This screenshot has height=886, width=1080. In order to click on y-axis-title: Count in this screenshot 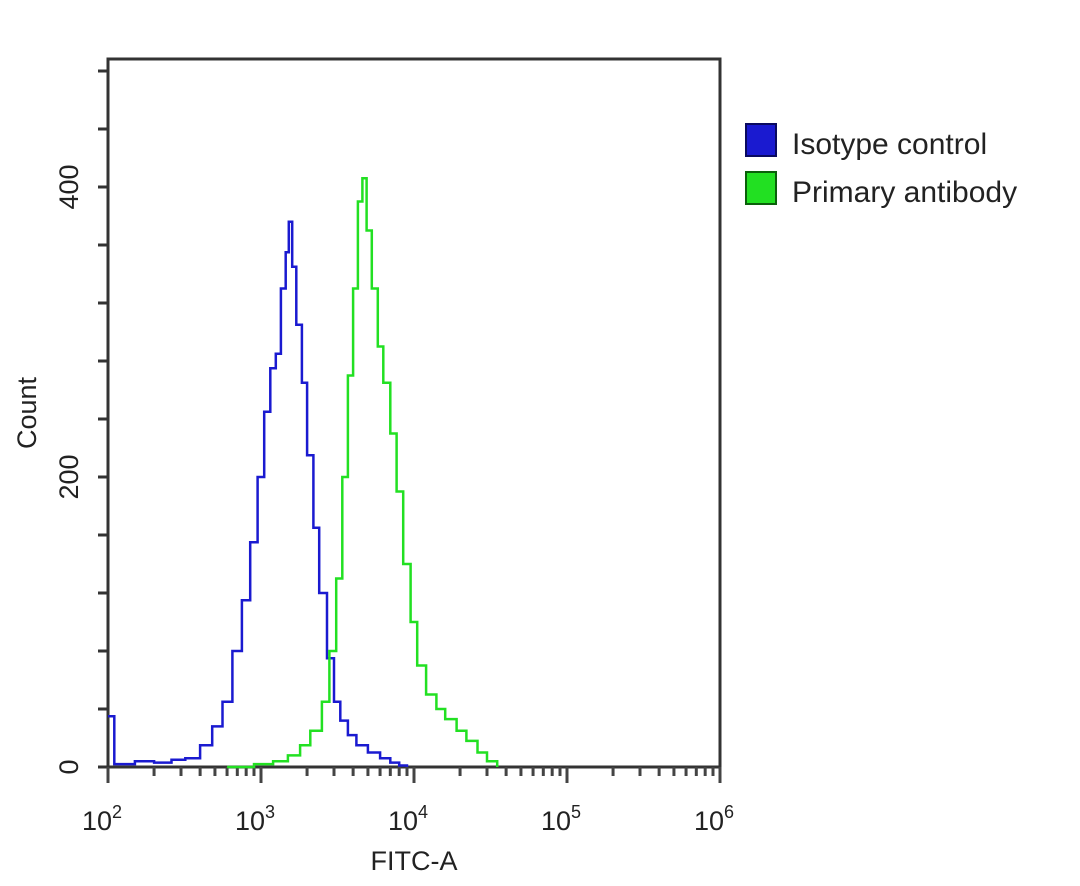, I will do `click(27, 412)`.